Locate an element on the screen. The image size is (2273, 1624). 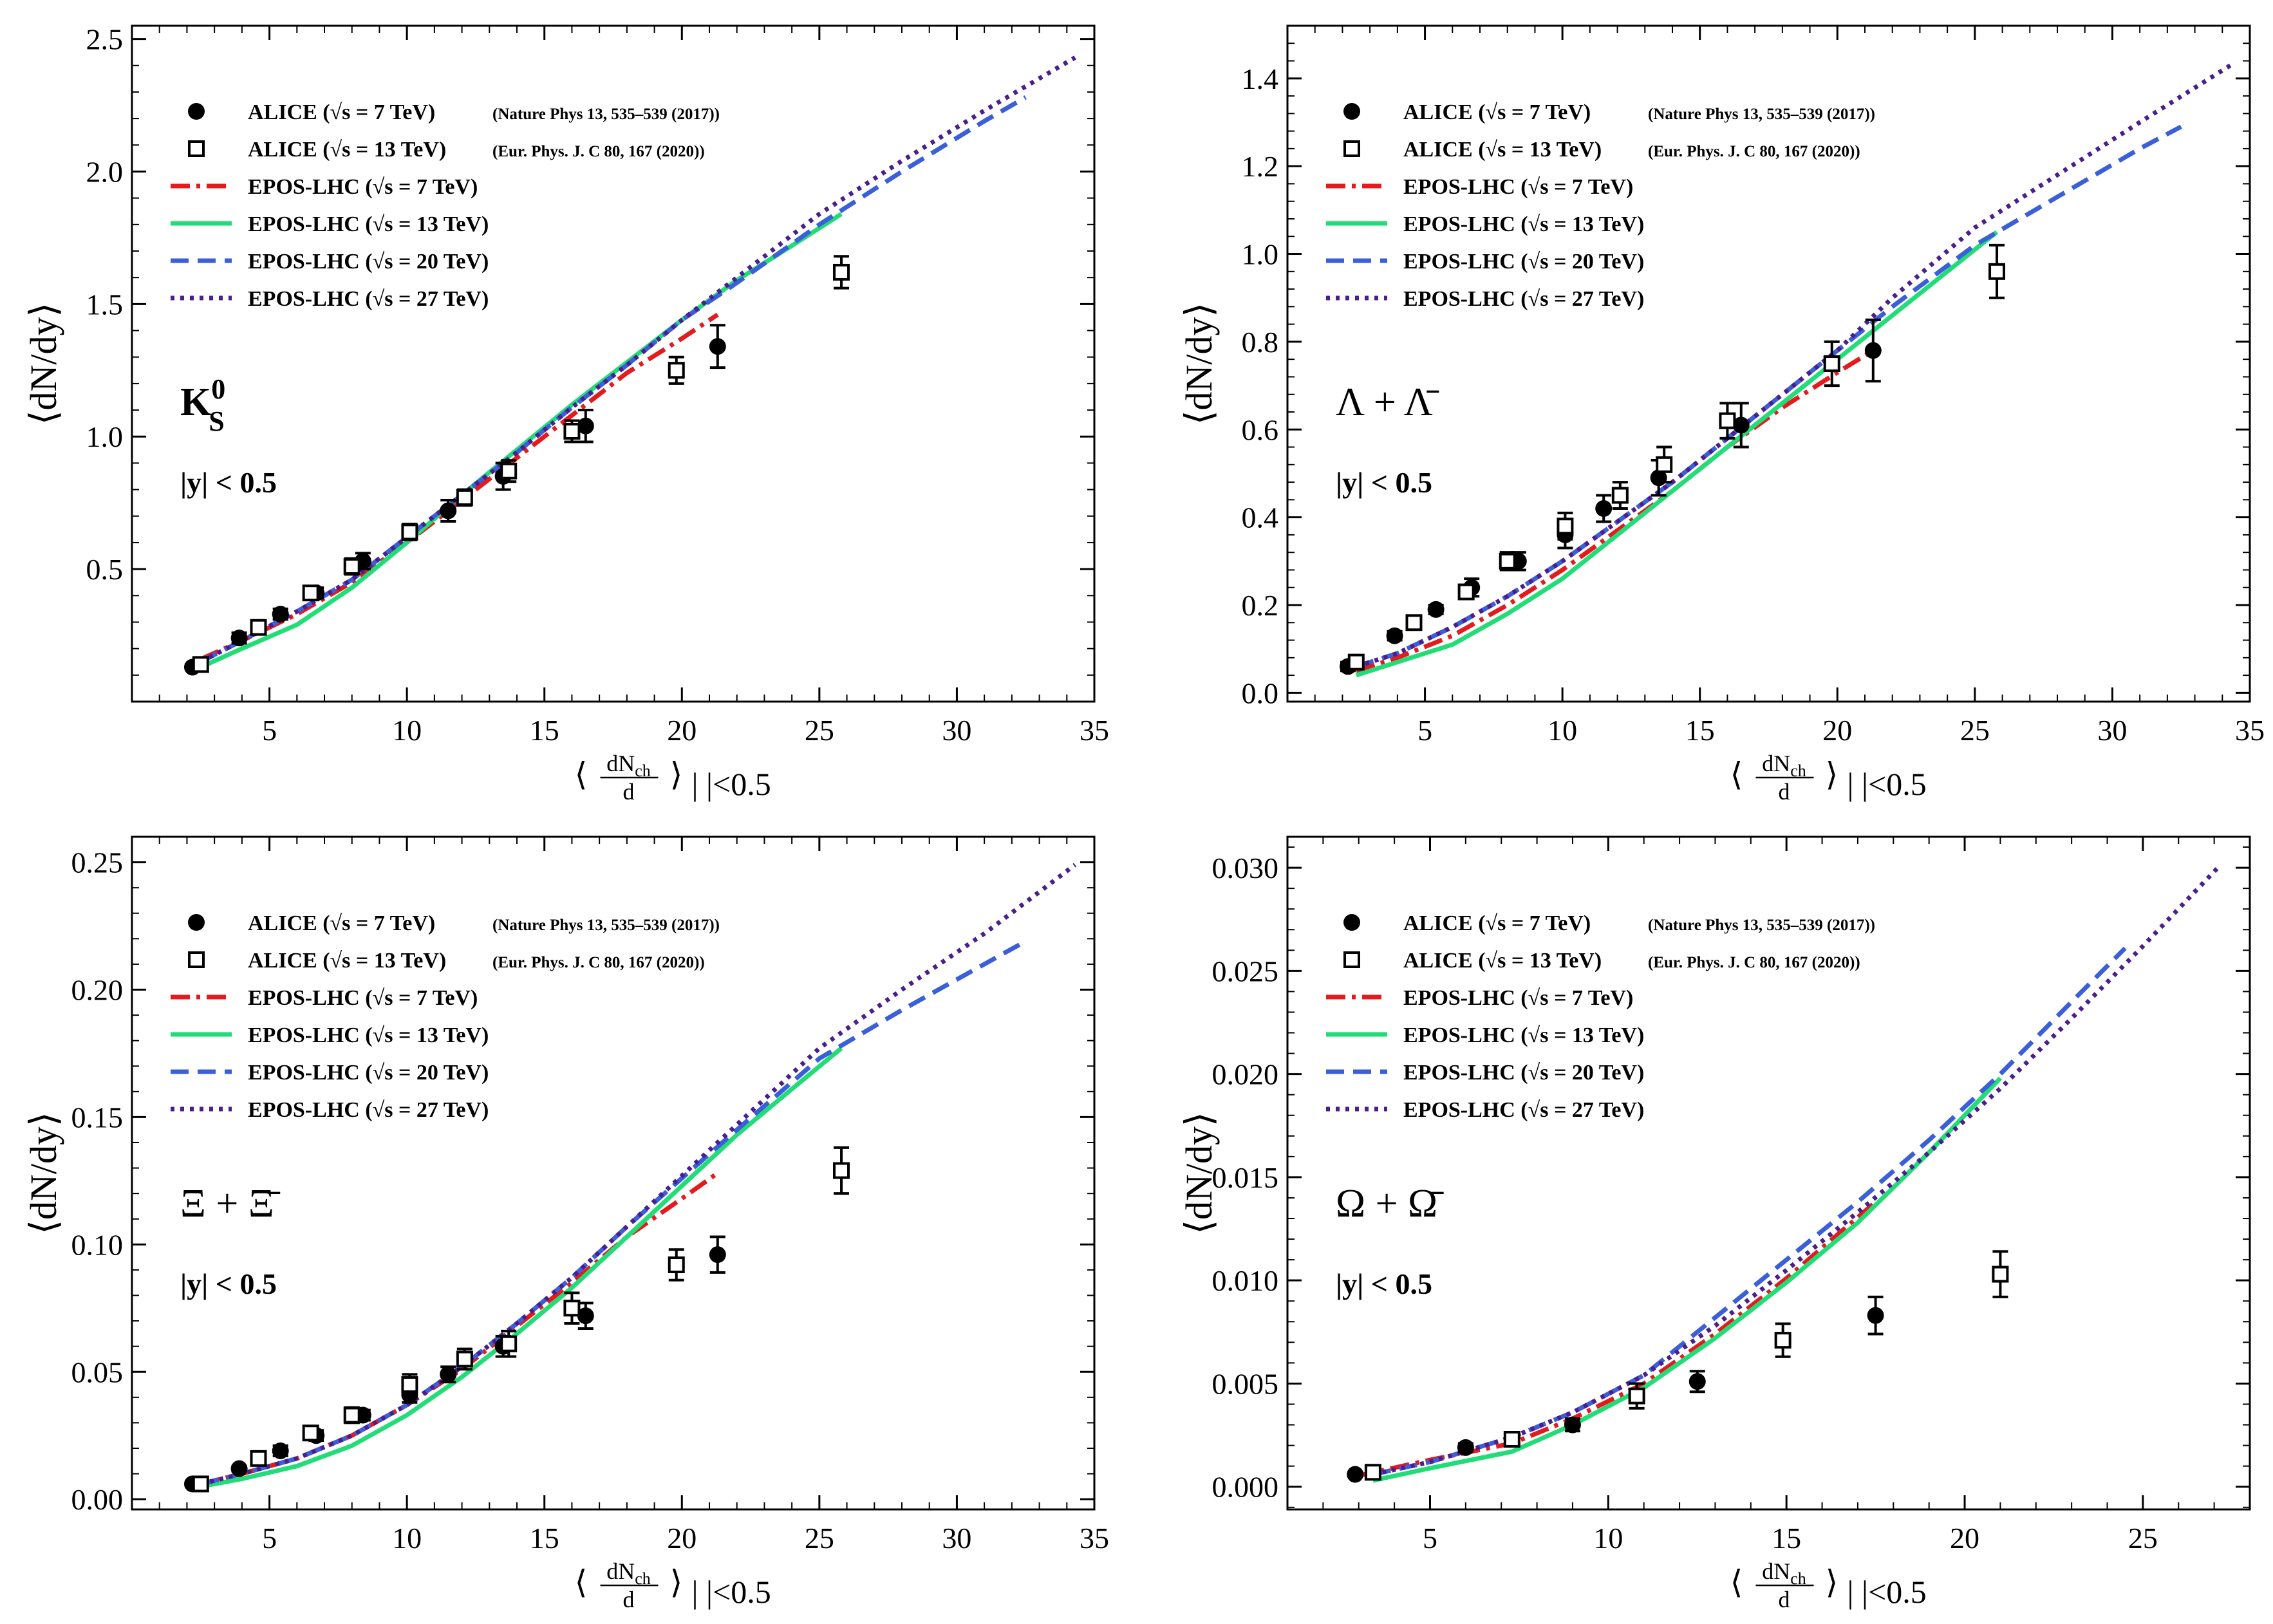
legend-label: EPOS-LHC (√s = 27 TeV) is located at coordinates (1523, 299).